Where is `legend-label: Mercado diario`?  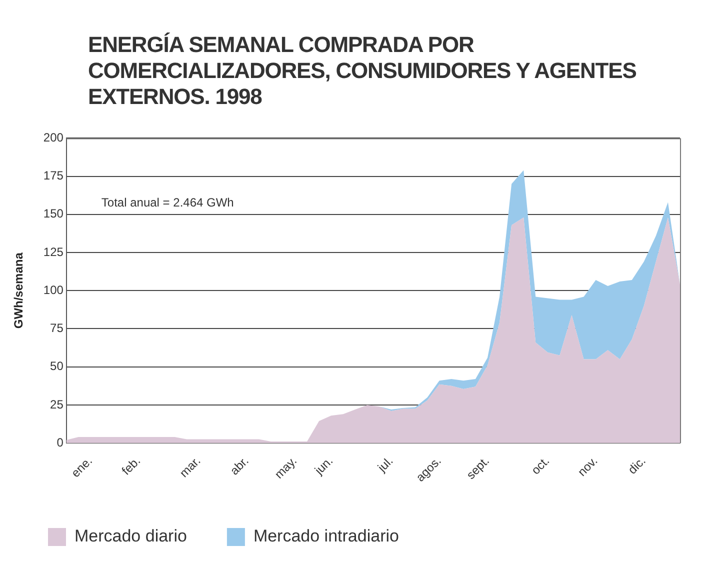 legend-label: Mercado diario is located at coordinates (130, 536).